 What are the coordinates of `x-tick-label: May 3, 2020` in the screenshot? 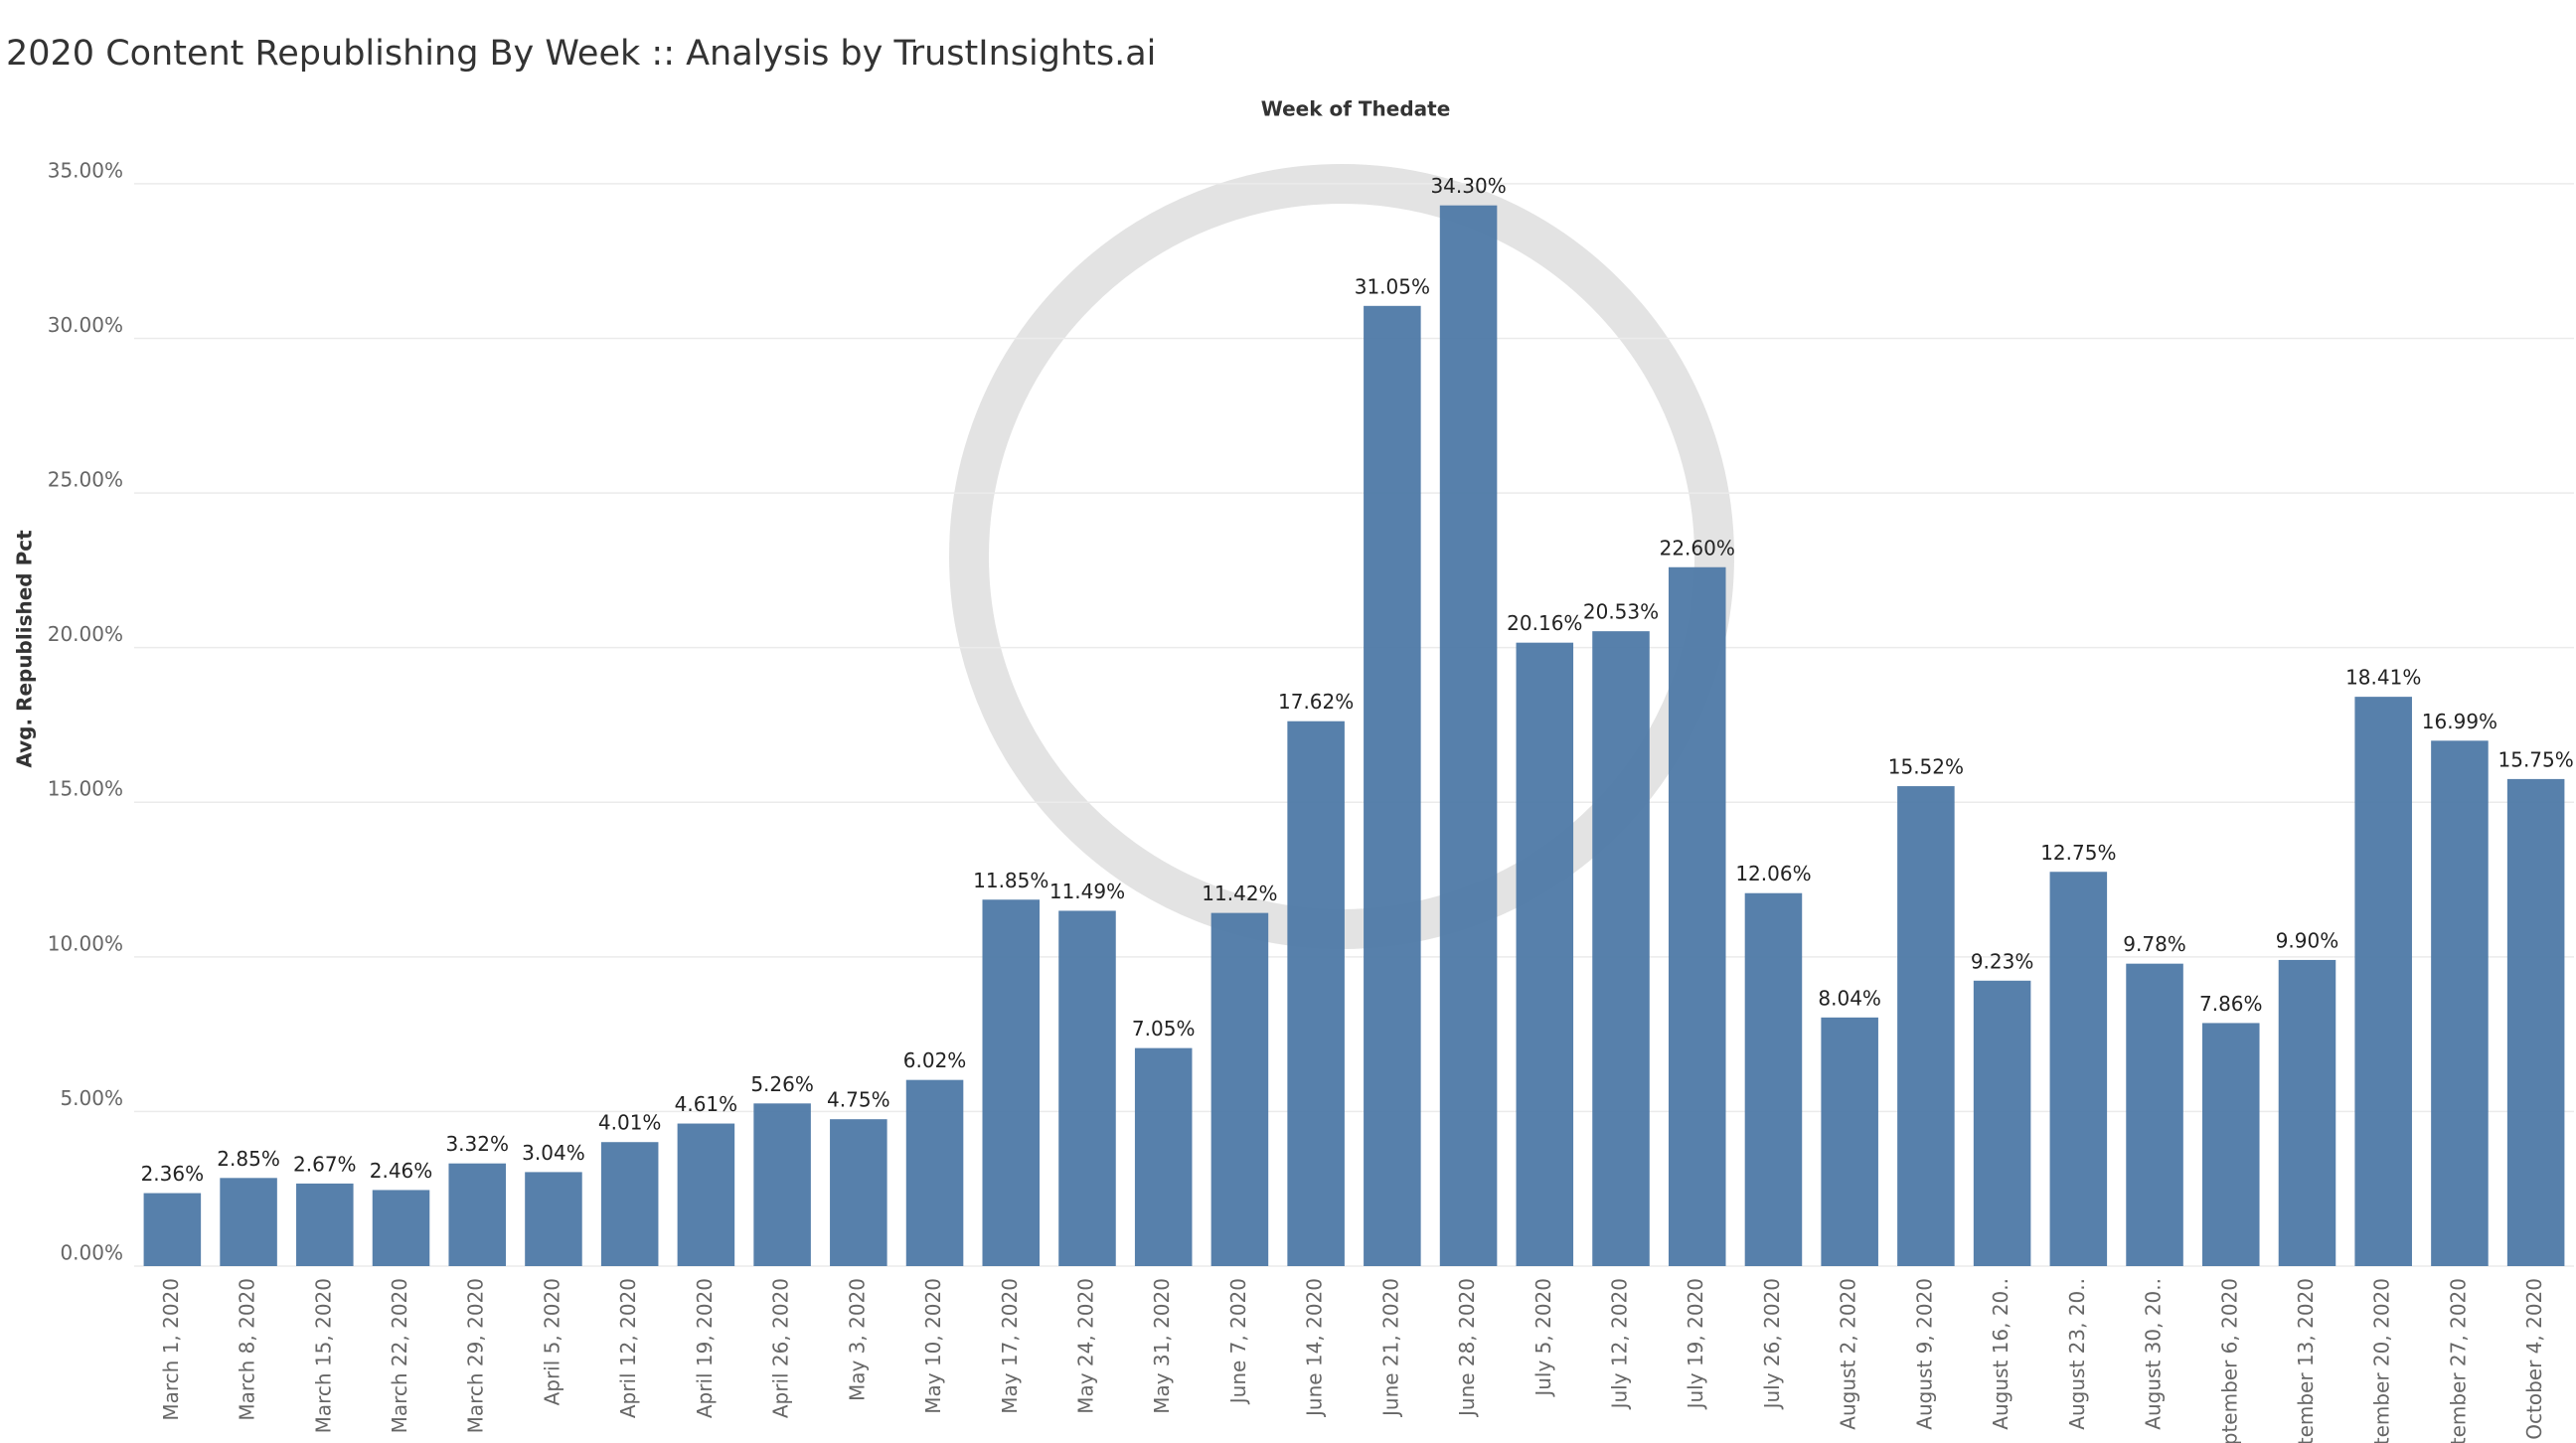 It's located at (857, 1339).